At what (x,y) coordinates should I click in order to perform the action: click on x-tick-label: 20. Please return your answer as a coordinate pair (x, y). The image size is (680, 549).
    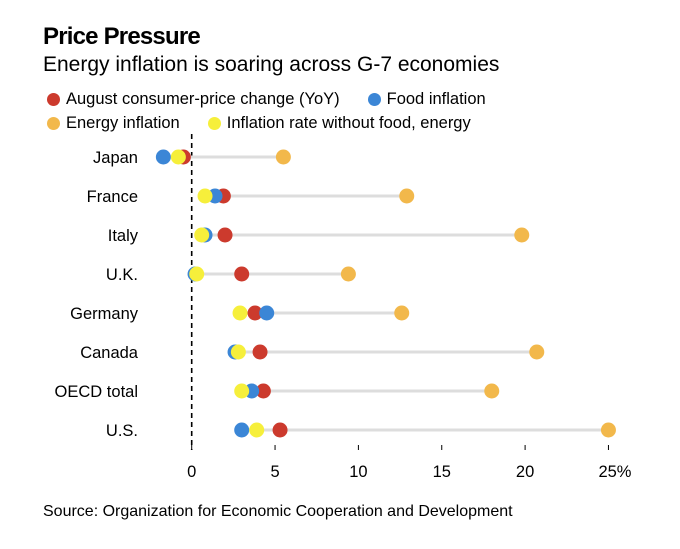
    Looking at the image, I should click on (525, 472).